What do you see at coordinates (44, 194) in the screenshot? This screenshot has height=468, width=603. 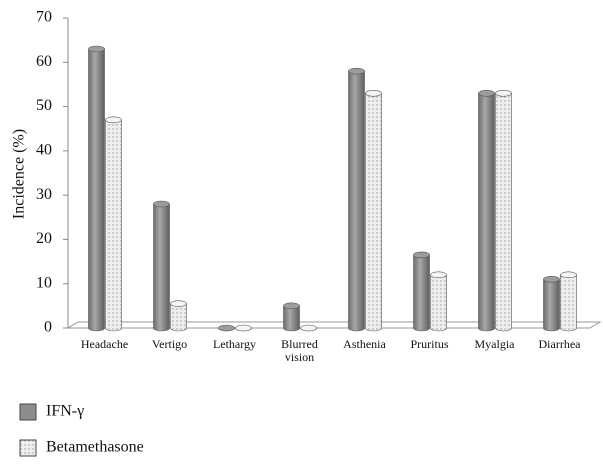 I see `y-tick-label: 30` at bounding box center [44, 194].